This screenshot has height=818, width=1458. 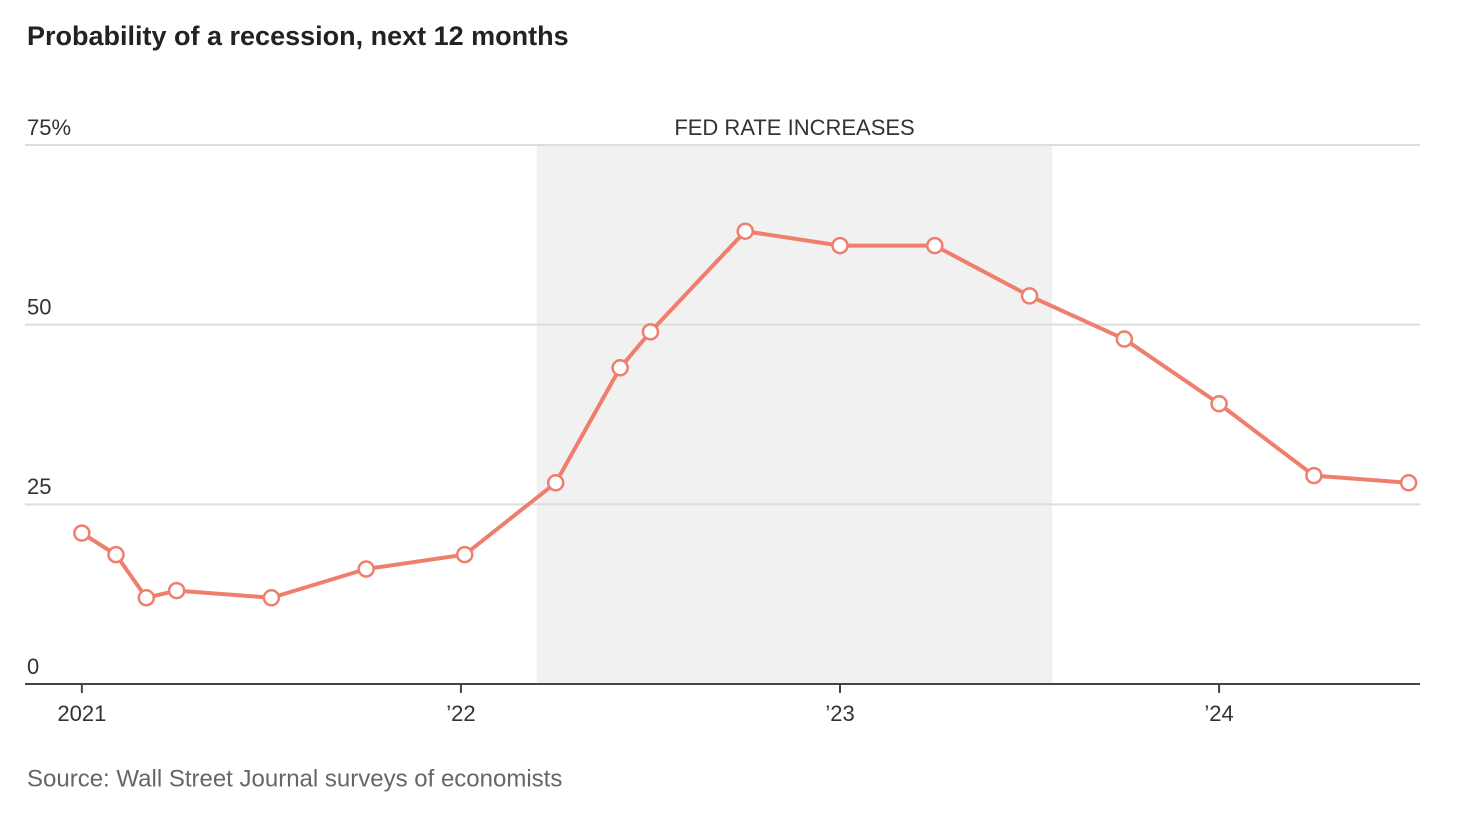 I want to click on x-tick-label: ’24, so click(x=1218, y=713).